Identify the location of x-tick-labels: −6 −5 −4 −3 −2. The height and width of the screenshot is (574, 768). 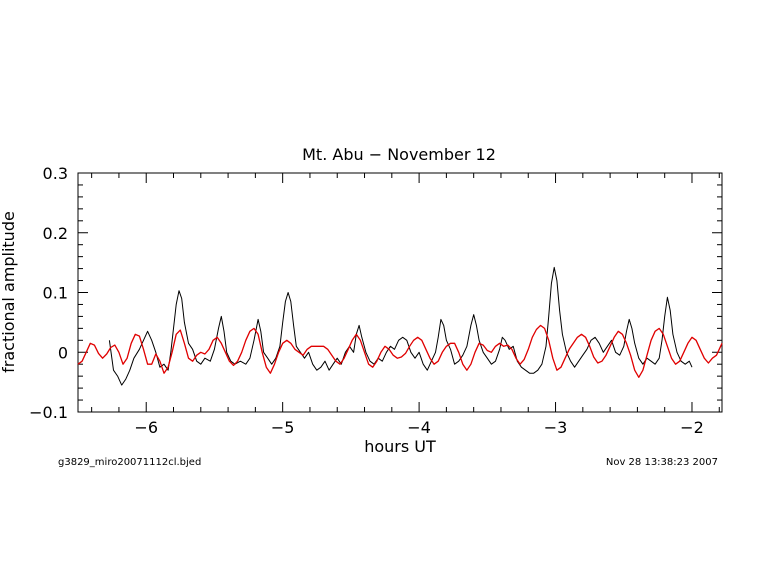
(418, 427).